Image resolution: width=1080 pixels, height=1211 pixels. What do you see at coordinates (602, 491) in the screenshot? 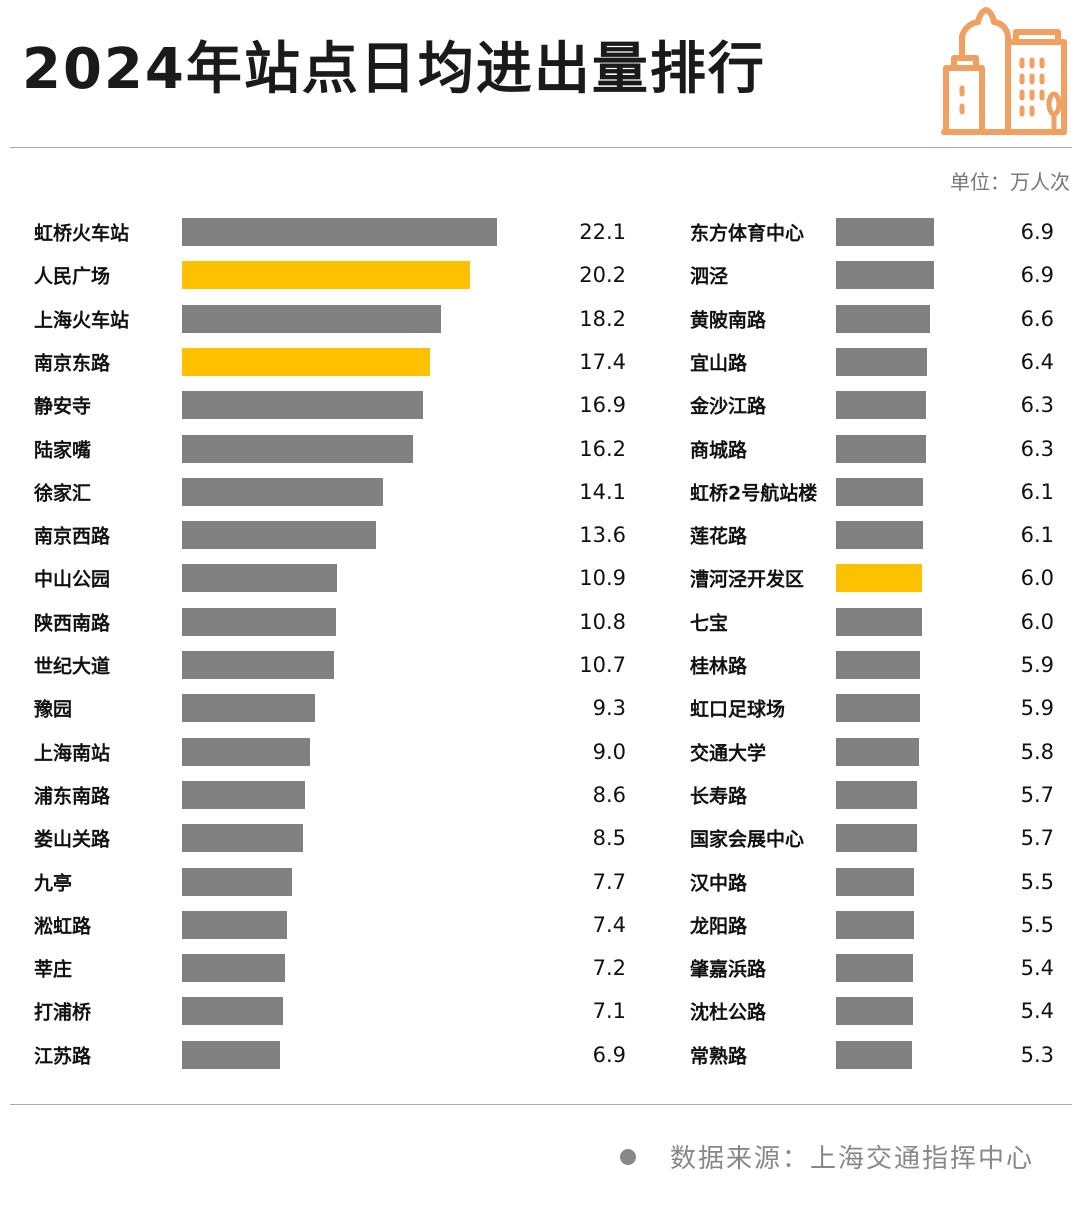
I see `value-label: 14.1` at bounding box center [602, 491].